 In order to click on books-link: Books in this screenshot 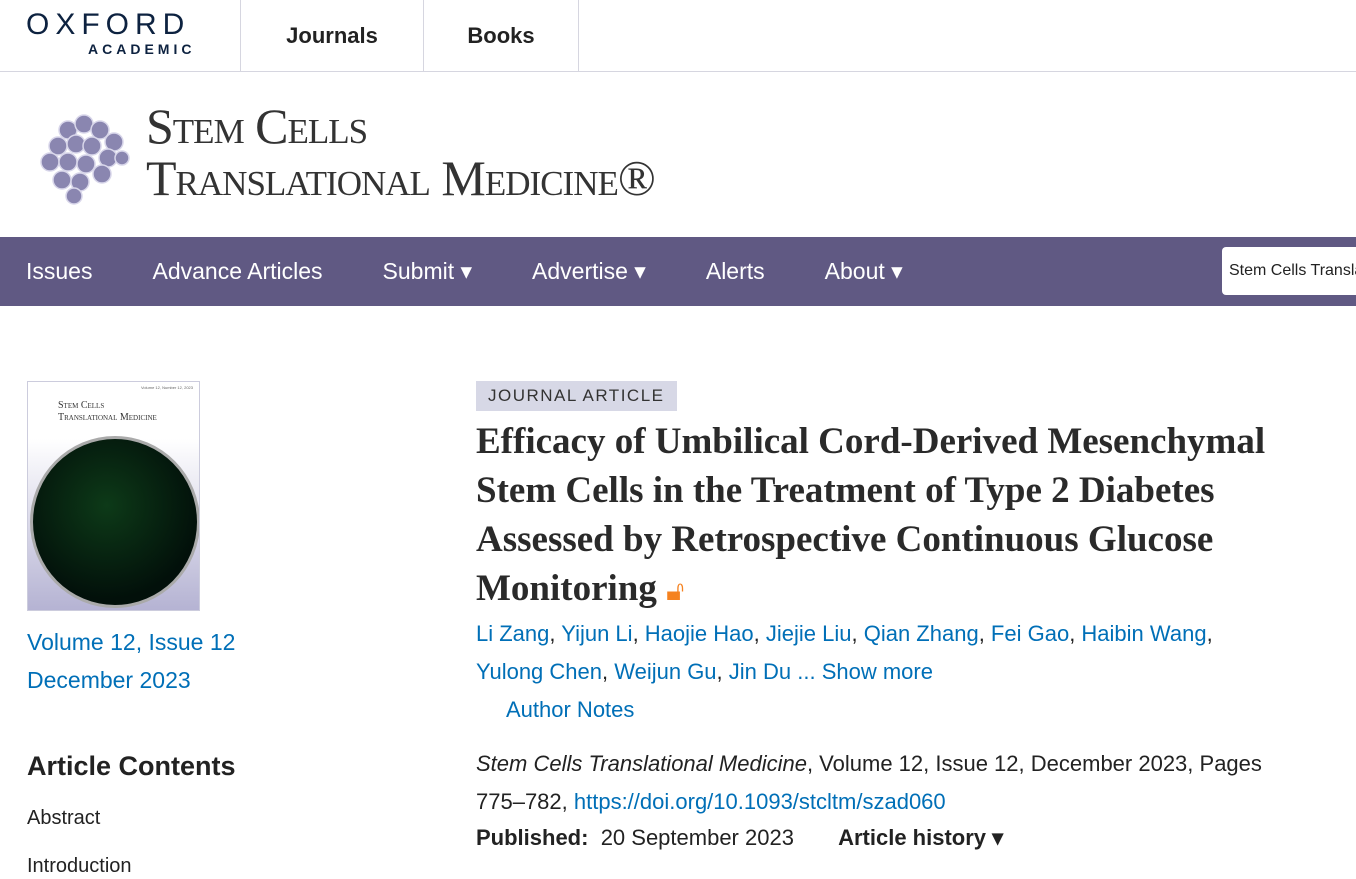, I will do `click(501, 35)`.